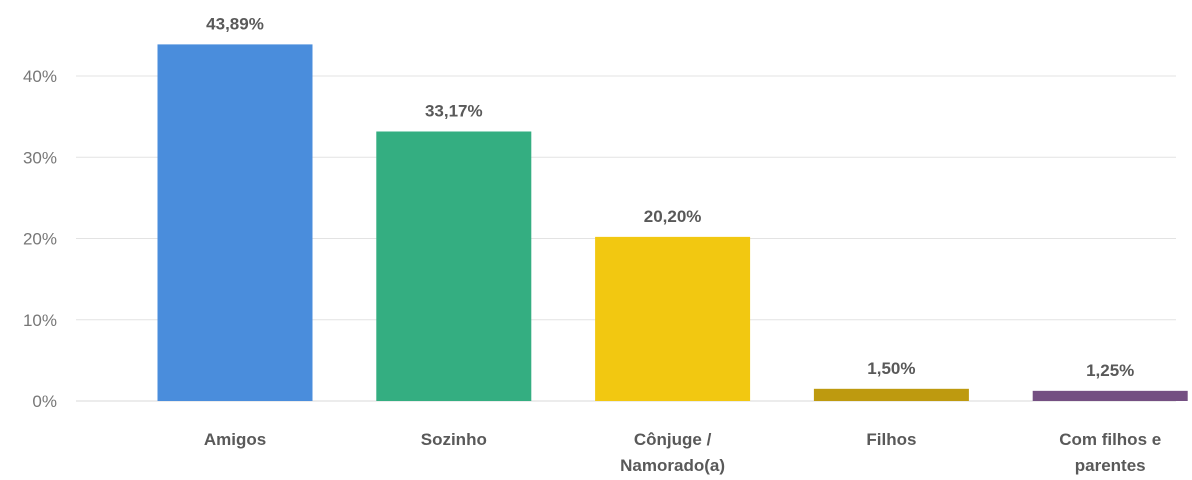 This screenshot has height=480, width=1192. What do you see at coordinates (44, 401) in the screenshot?
I see `y-tick-label: 0%` at bounding box center [44, 401].